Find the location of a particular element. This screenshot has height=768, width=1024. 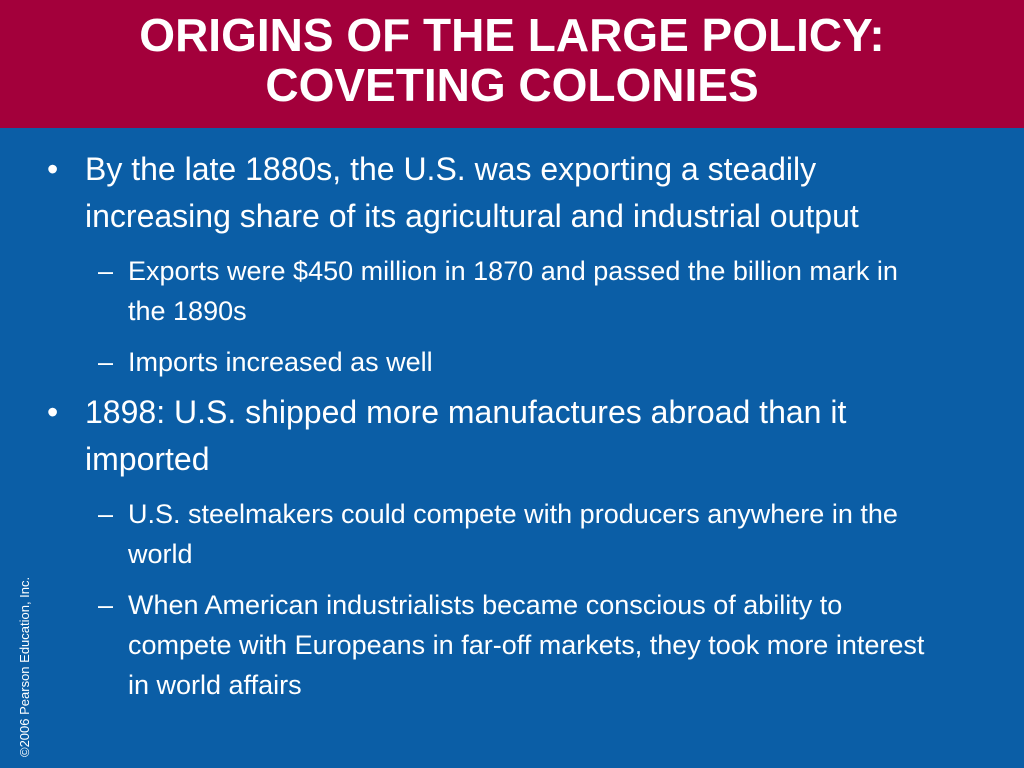

title-line: ORIGINS OF THE LARGE POLICY: is located at coordinates (512, 35).